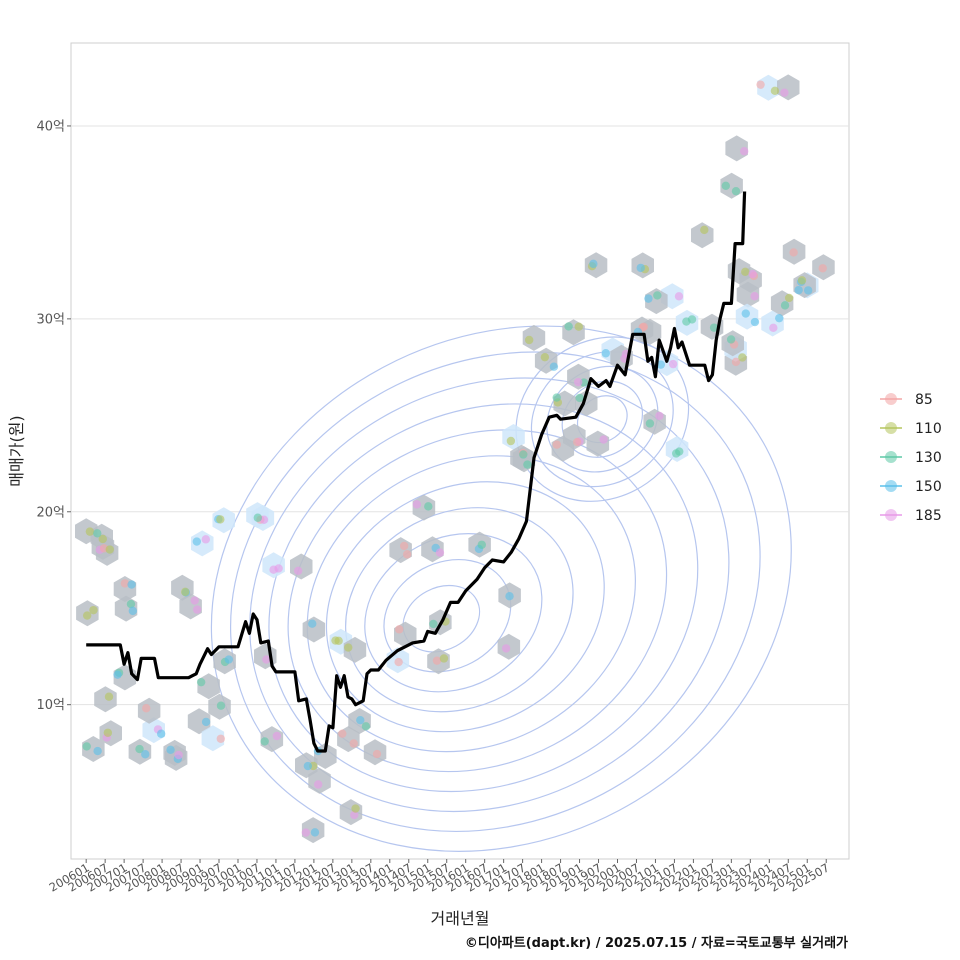 The height and width of the screenshot is (960, 960). What do you see at coordinates (928, 487) in the screenshot?
I see `legend-label: 150` at bounding box center [928, 487].